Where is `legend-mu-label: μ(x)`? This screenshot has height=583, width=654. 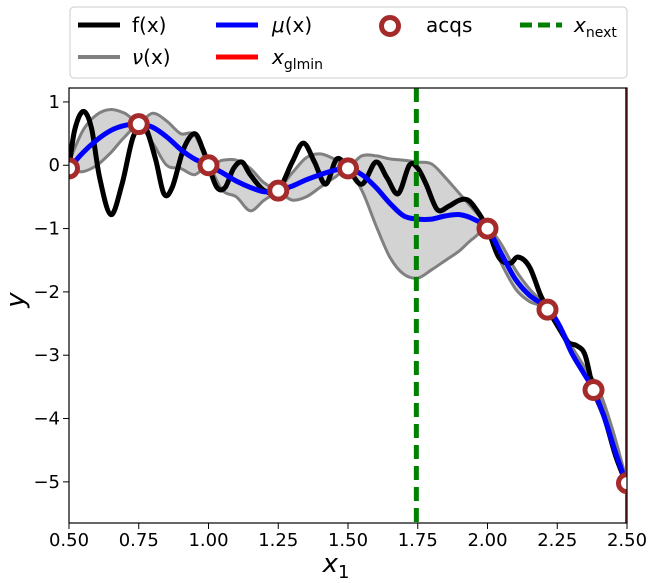 legend-mu-label: μ(x) is located at coordinates (291, 25).